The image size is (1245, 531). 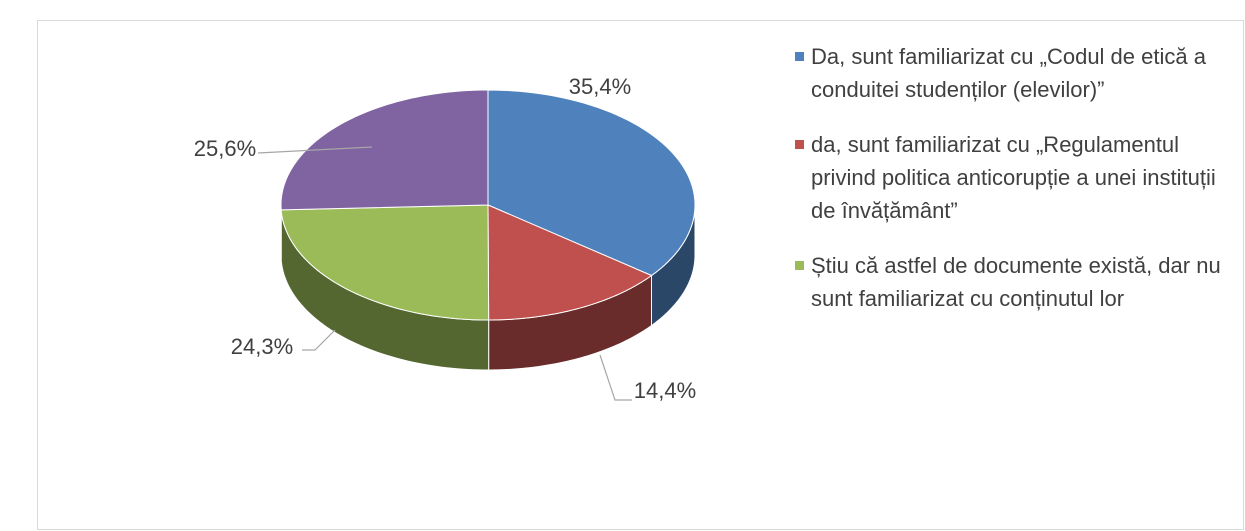 What do you see at coordinates (262, 346) in the screenshot?
I see `data-label: 24,3%` at bounding box center [262, 346].